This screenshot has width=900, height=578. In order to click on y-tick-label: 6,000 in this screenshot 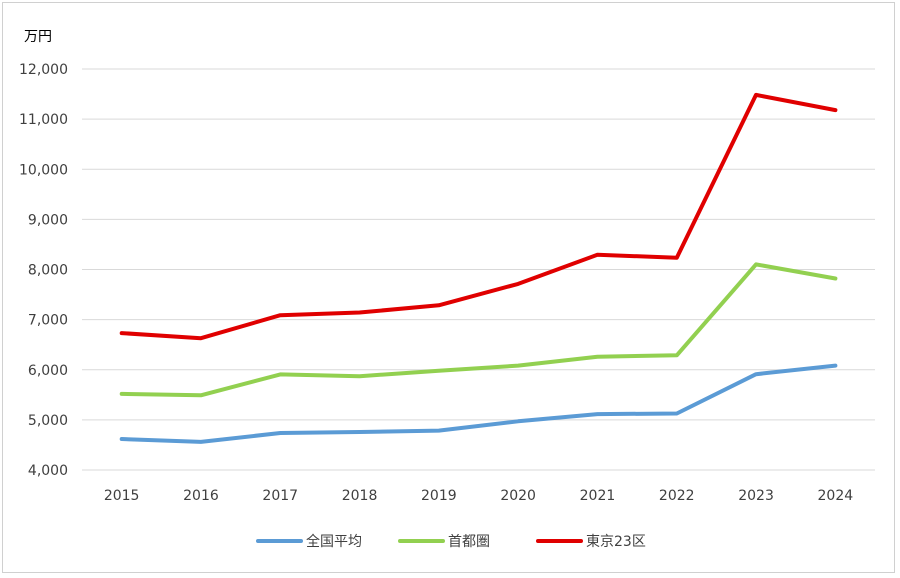, I will do `click(48, 371)`.